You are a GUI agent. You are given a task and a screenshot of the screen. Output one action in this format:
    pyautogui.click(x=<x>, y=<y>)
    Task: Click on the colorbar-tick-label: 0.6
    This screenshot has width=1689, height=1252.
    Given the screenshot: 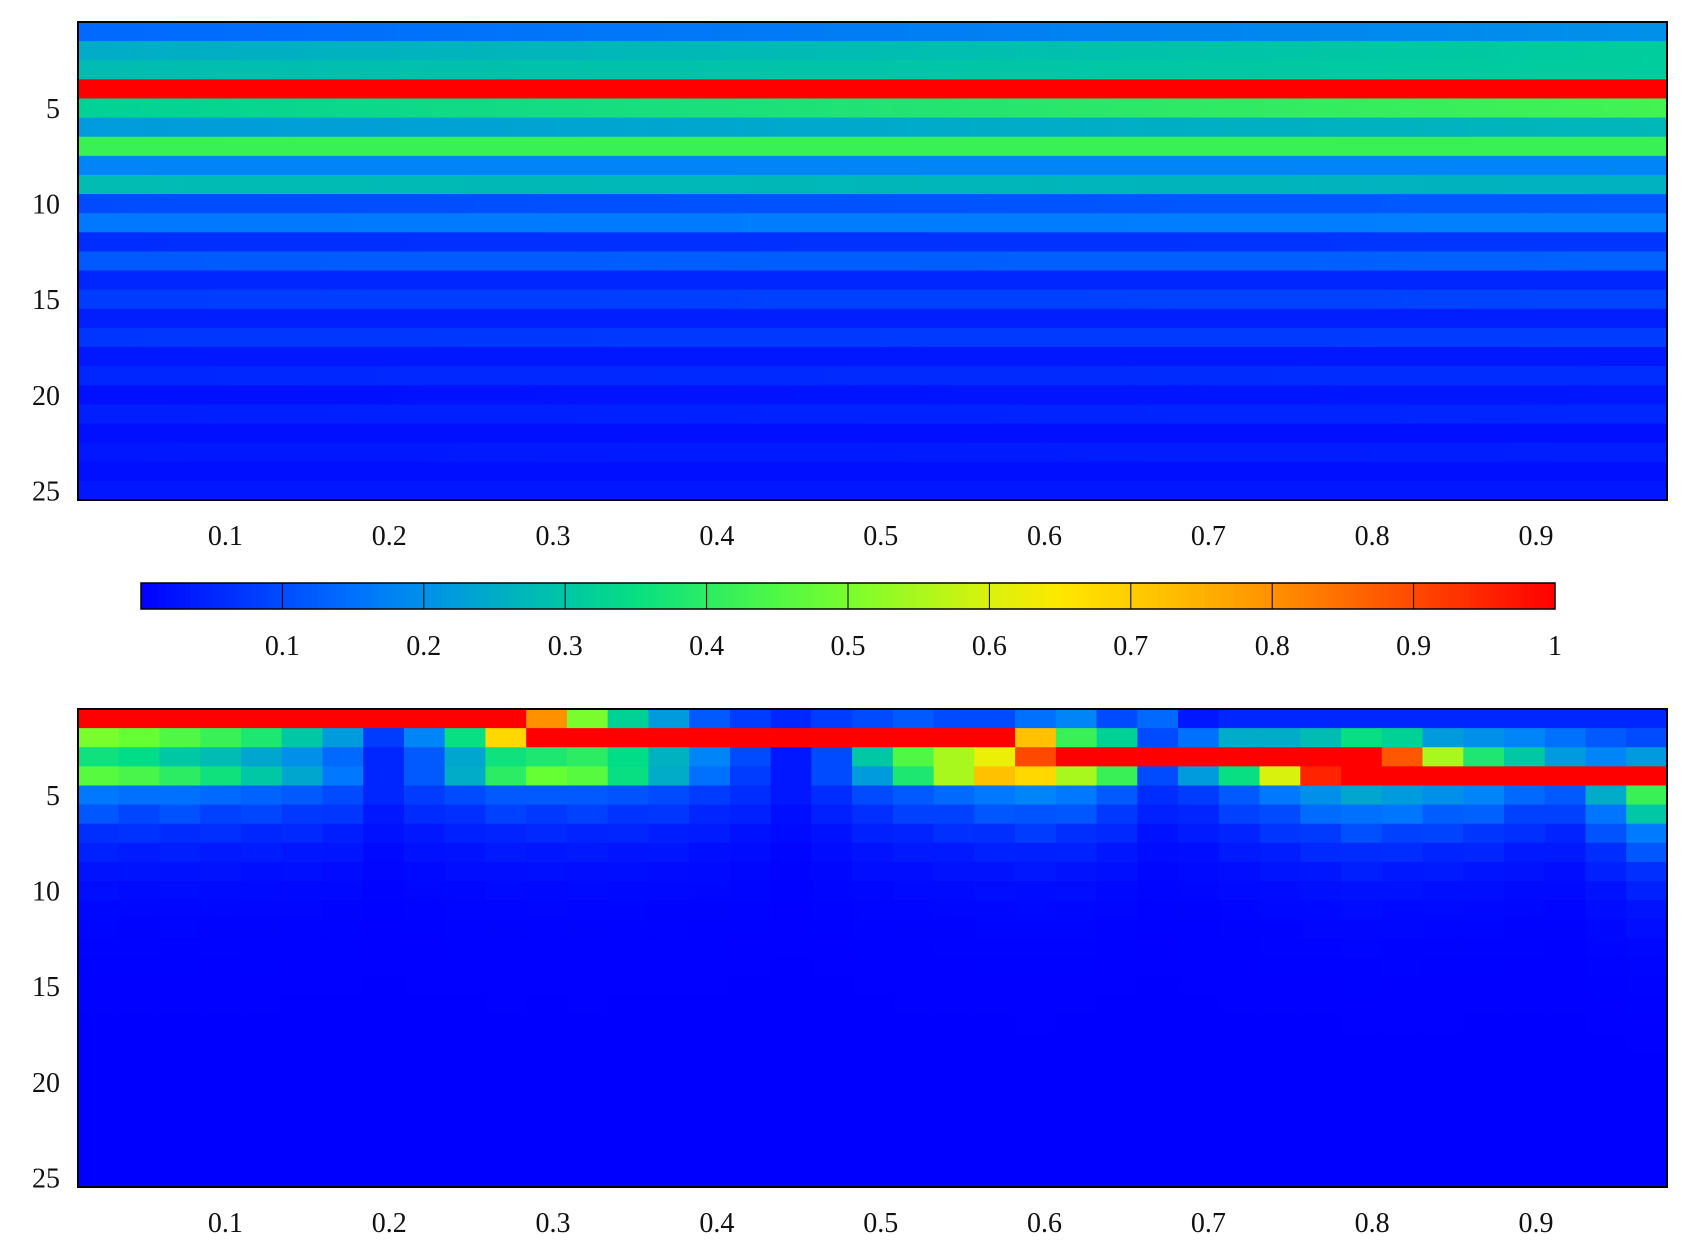 What is the action you would take?
    pyautogui.click(x=989, y=646)
    